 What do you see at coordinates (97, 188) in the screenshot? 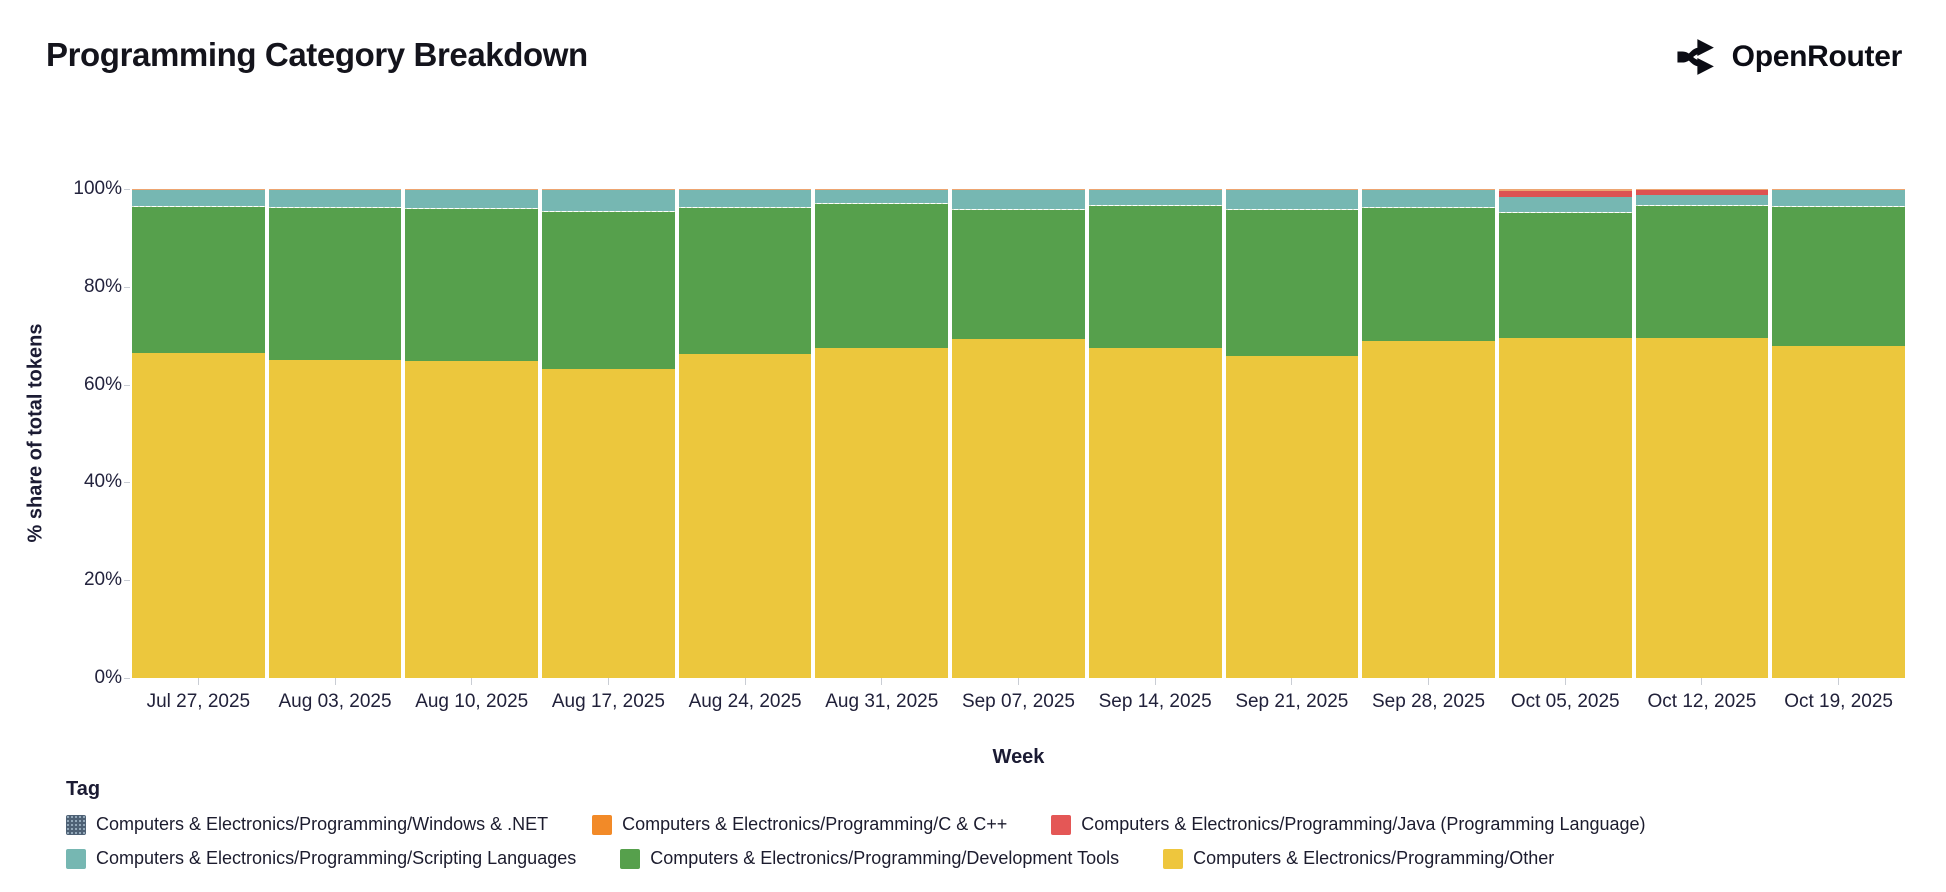
I see `y-tick-label: 100%` at bounding box center [97, 188].